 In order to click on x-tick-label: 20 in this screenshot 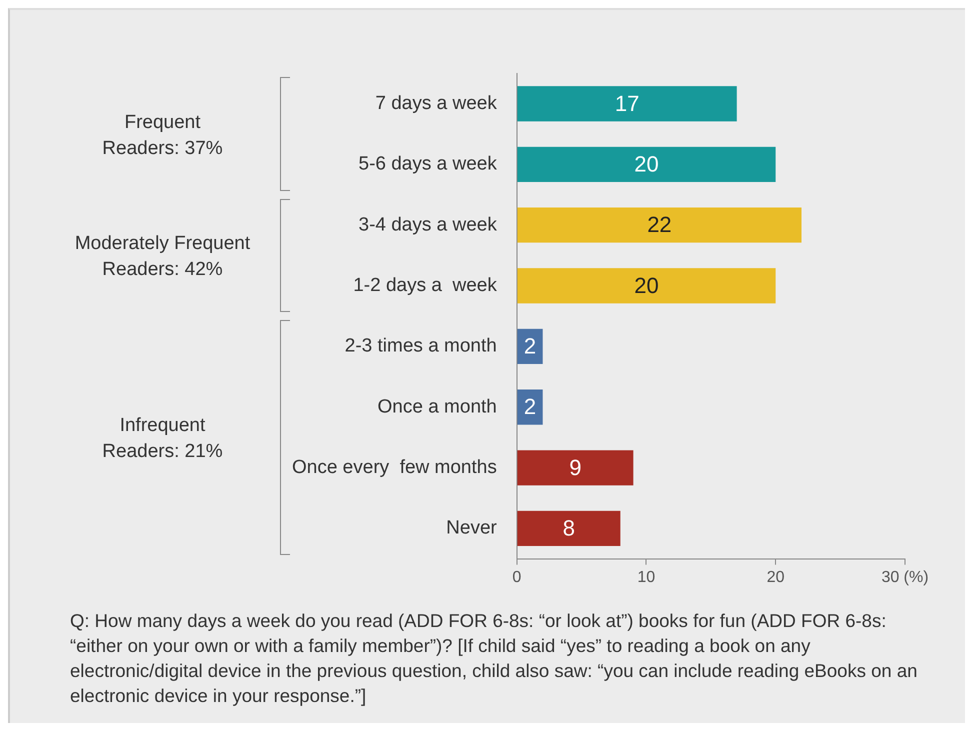, I will do `click(775, 577)`.